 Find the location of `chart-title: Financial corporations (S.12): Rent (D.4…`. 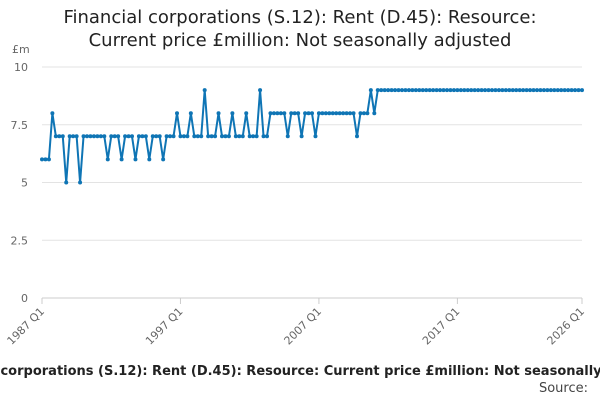

chart-title: Financial corporations (S.12): Rent (D.4… is located at coordinates (300, 29).